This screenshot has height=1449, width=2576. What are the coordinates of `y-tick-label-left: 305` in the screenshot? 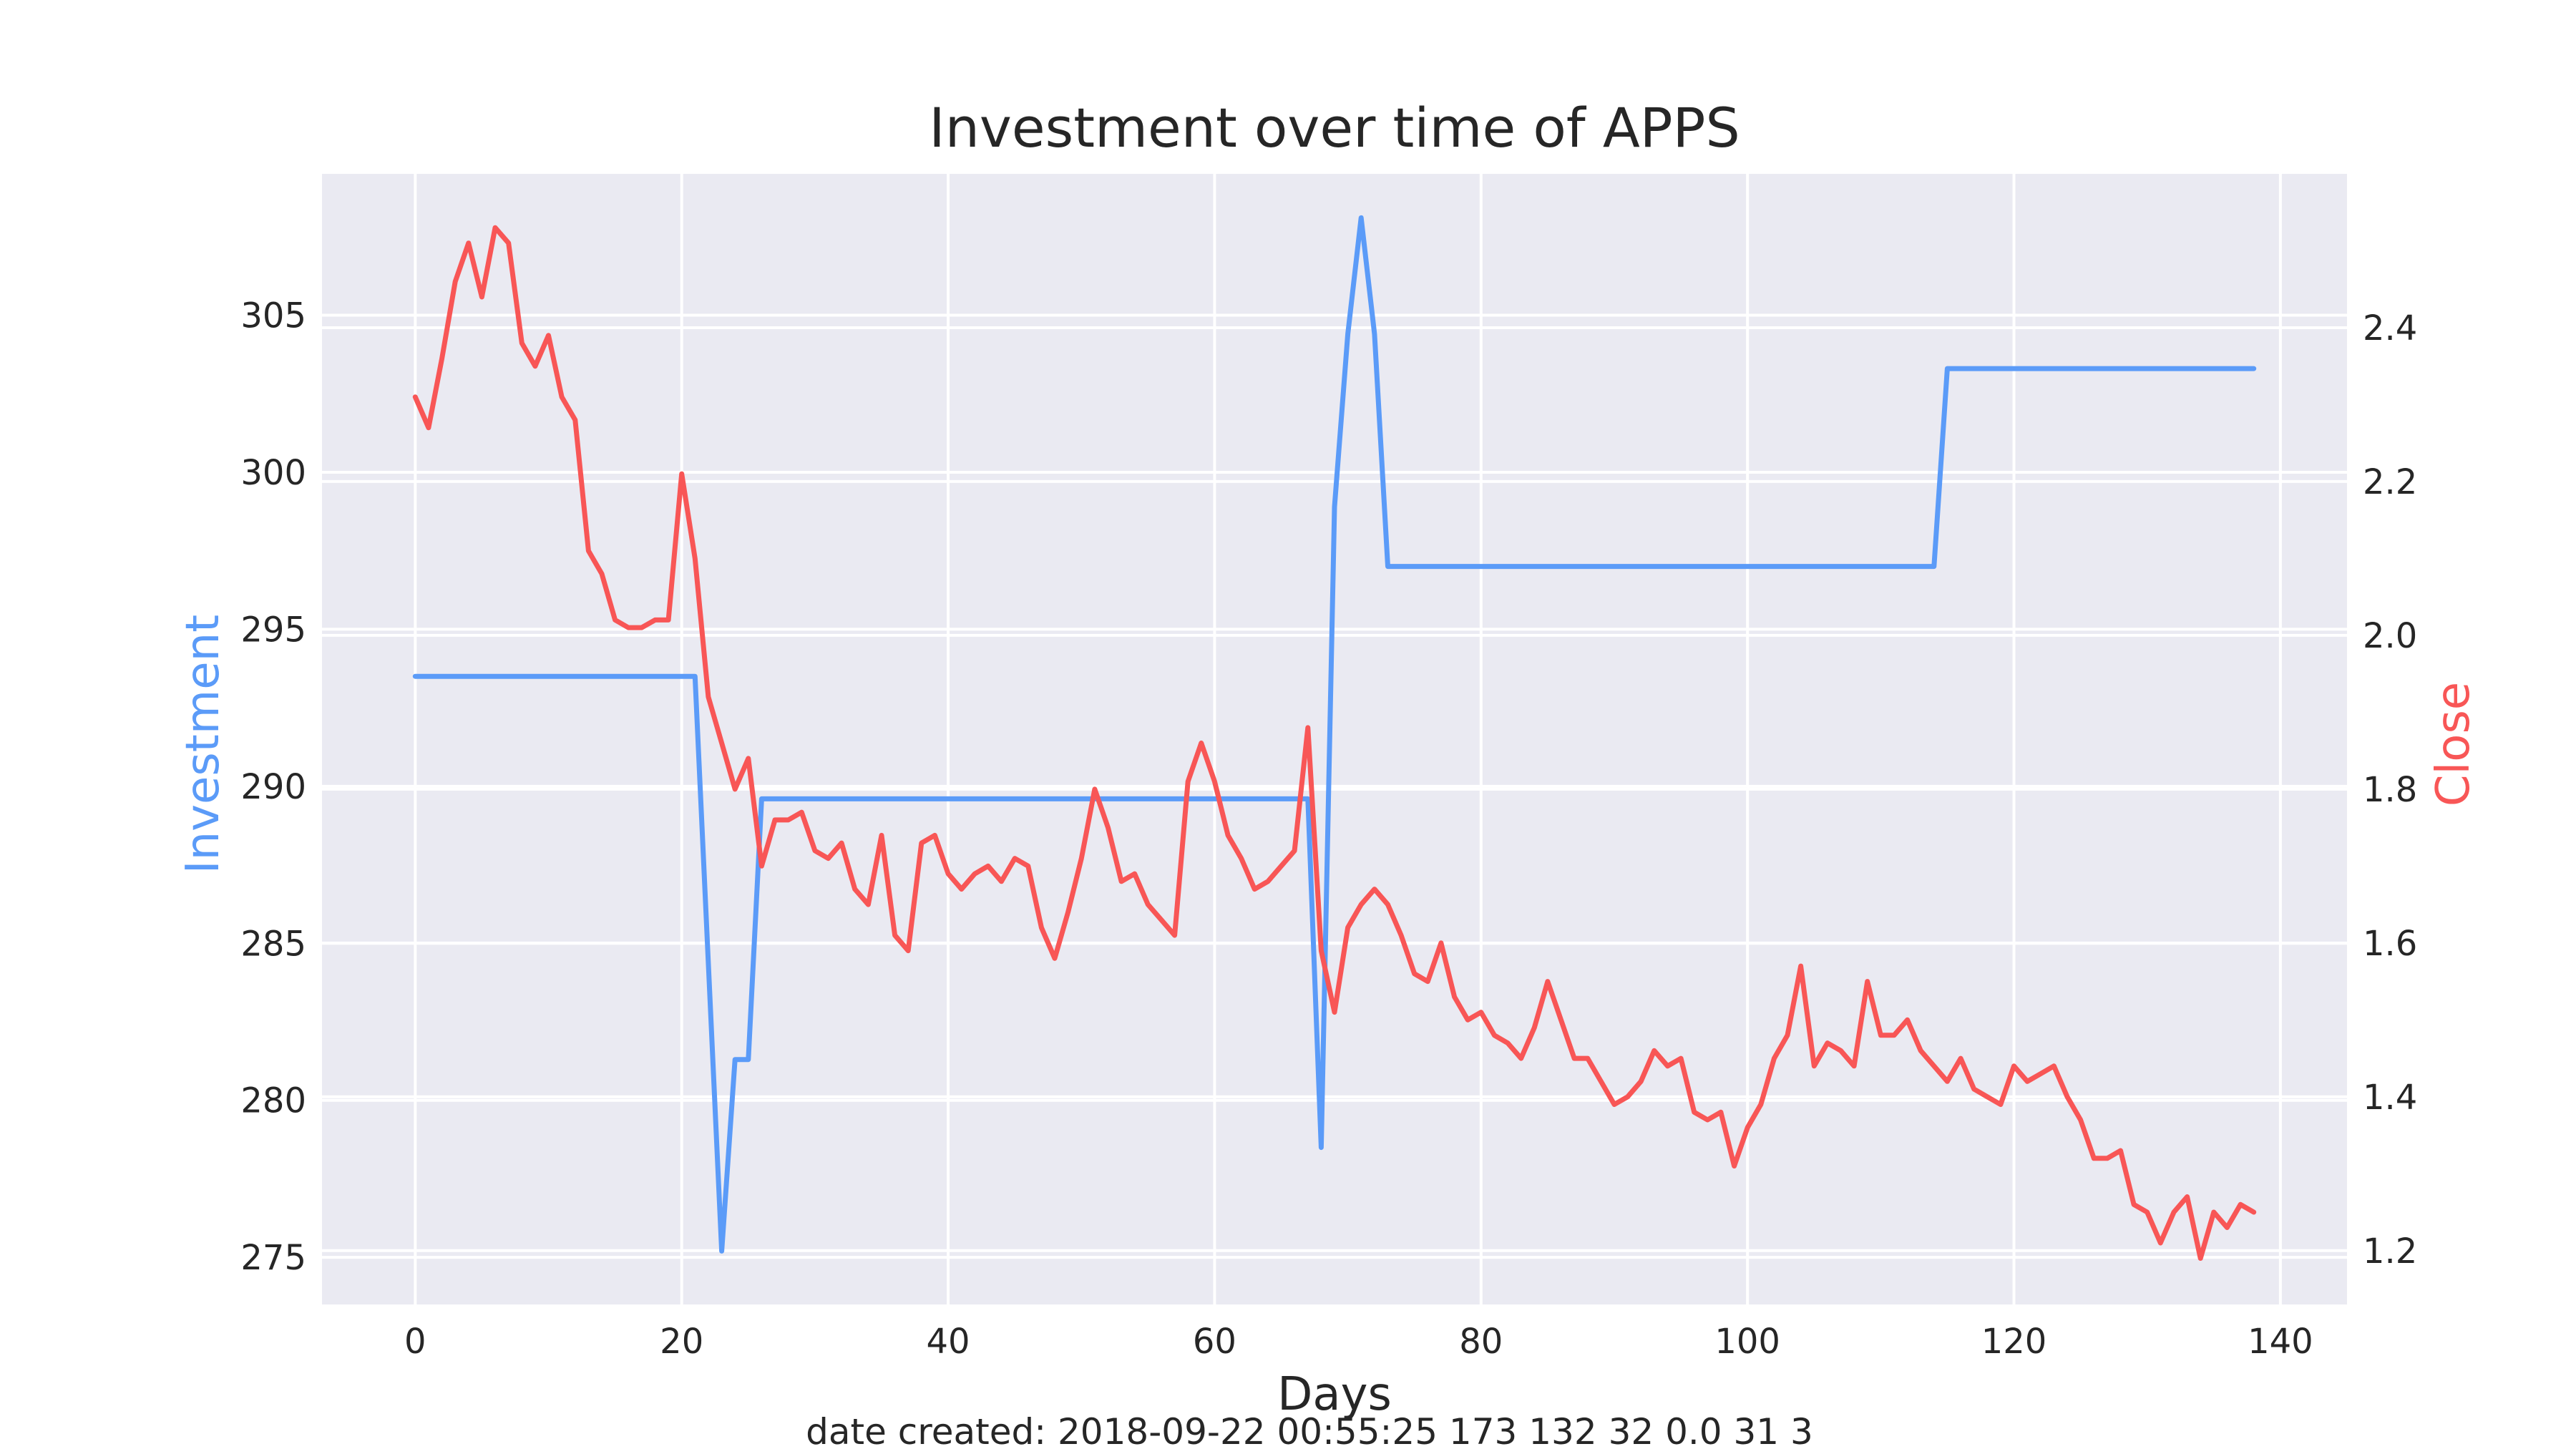 It's located at (273, 316).